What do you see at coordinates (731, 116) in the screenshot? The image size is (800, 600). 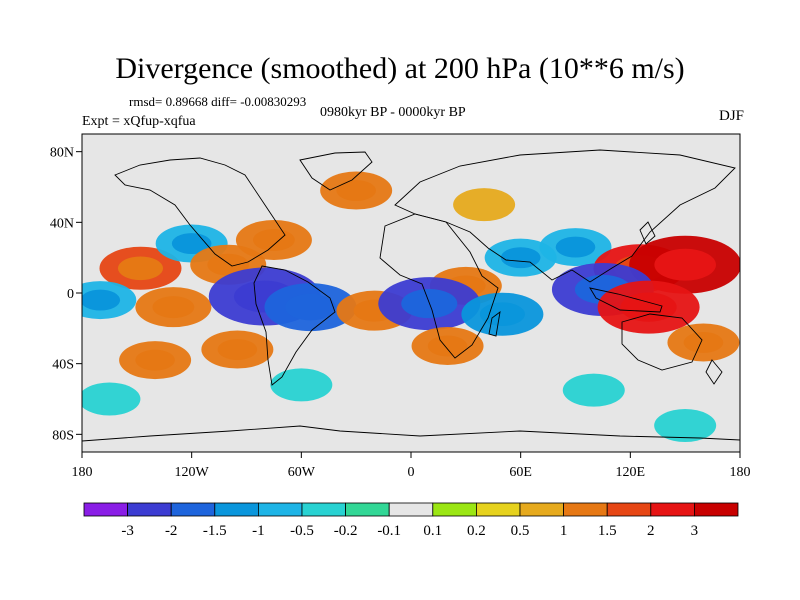 I see `season-label: DJF` at bounding box center [731, 116].